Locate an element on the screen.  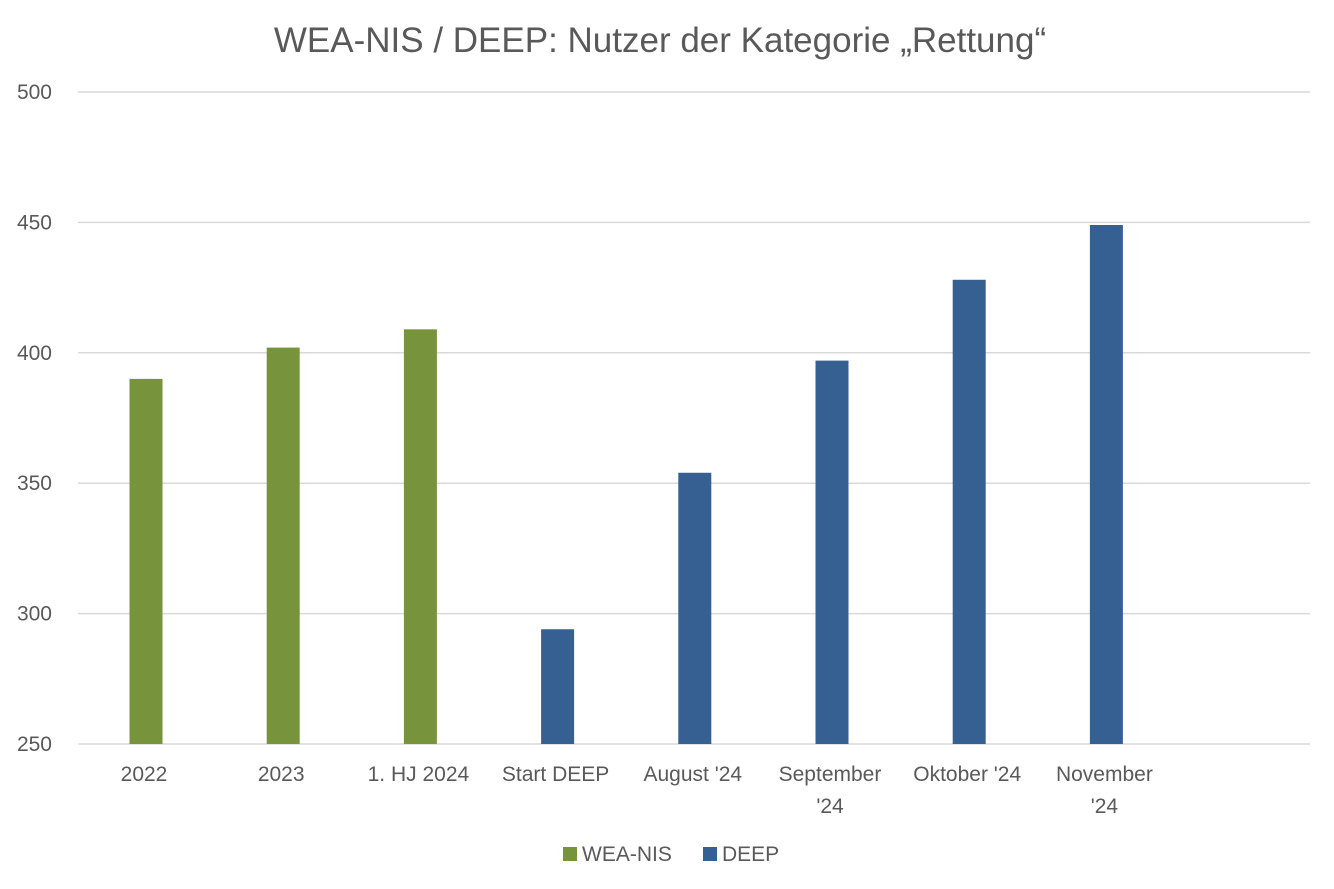
legend: WEA-NIS DEEP is located at coordinates (671, 854).